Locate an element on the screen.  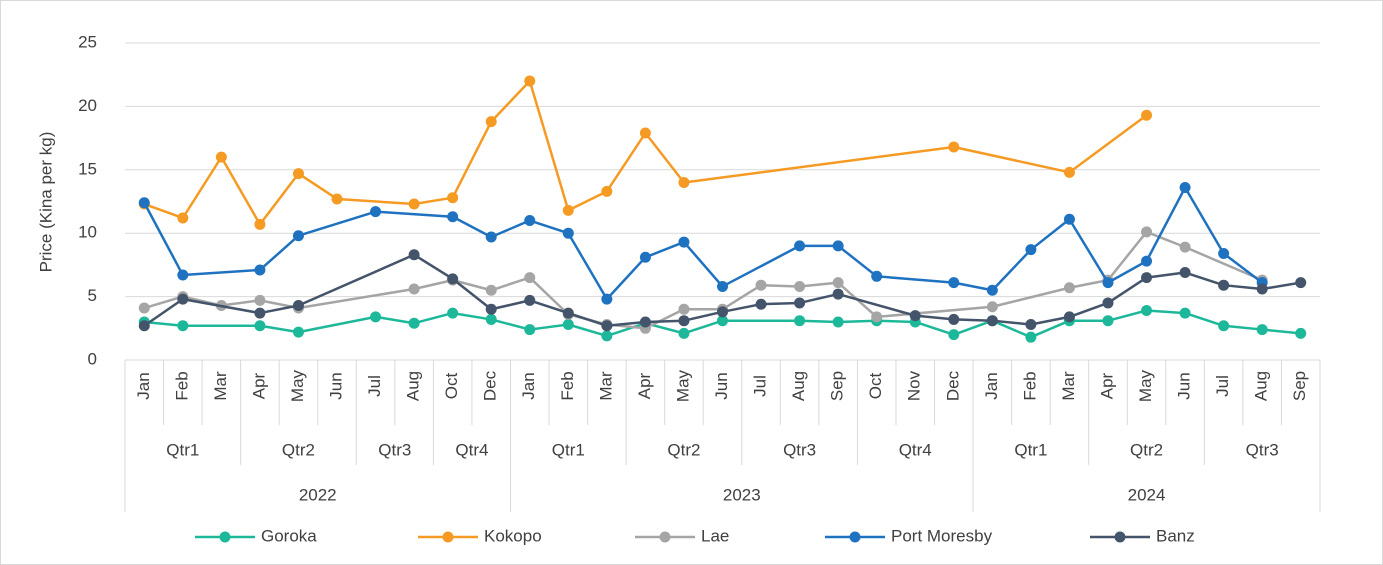
month-label: Jul is located at coordinates (1222, 386).